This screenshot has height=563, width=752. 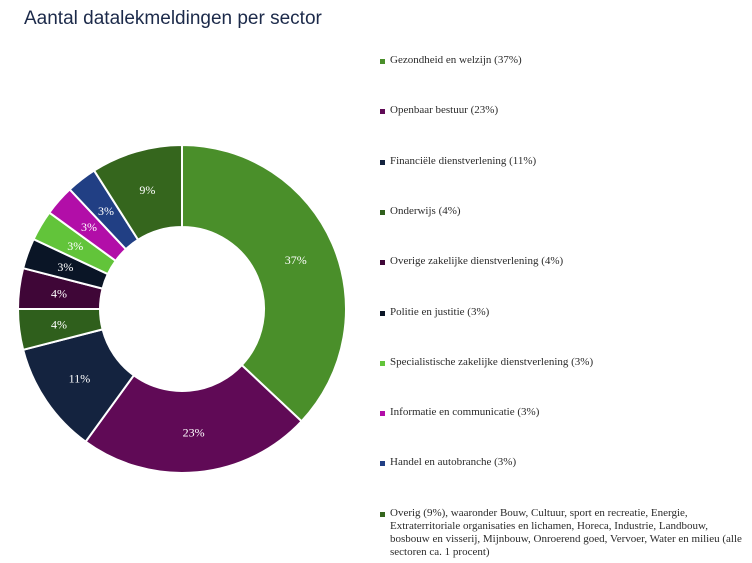 I want to click on legend-item-9: Handel en autobranche (3%), so click(x=562, y=462).